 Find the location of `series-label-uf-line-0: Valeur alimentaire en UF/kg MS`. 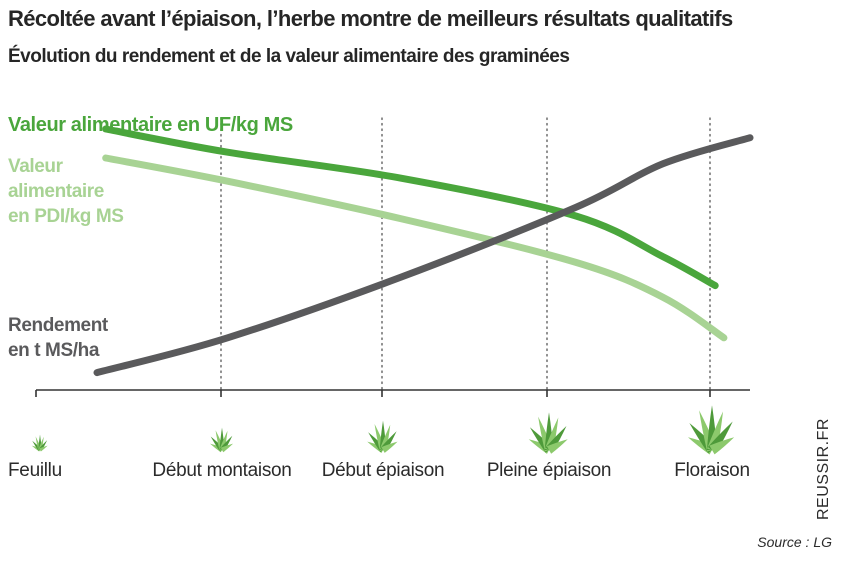

series-label-uf-line-0: Valeur alimentaire en UF/kg MS is located at coordinates (150, 125).